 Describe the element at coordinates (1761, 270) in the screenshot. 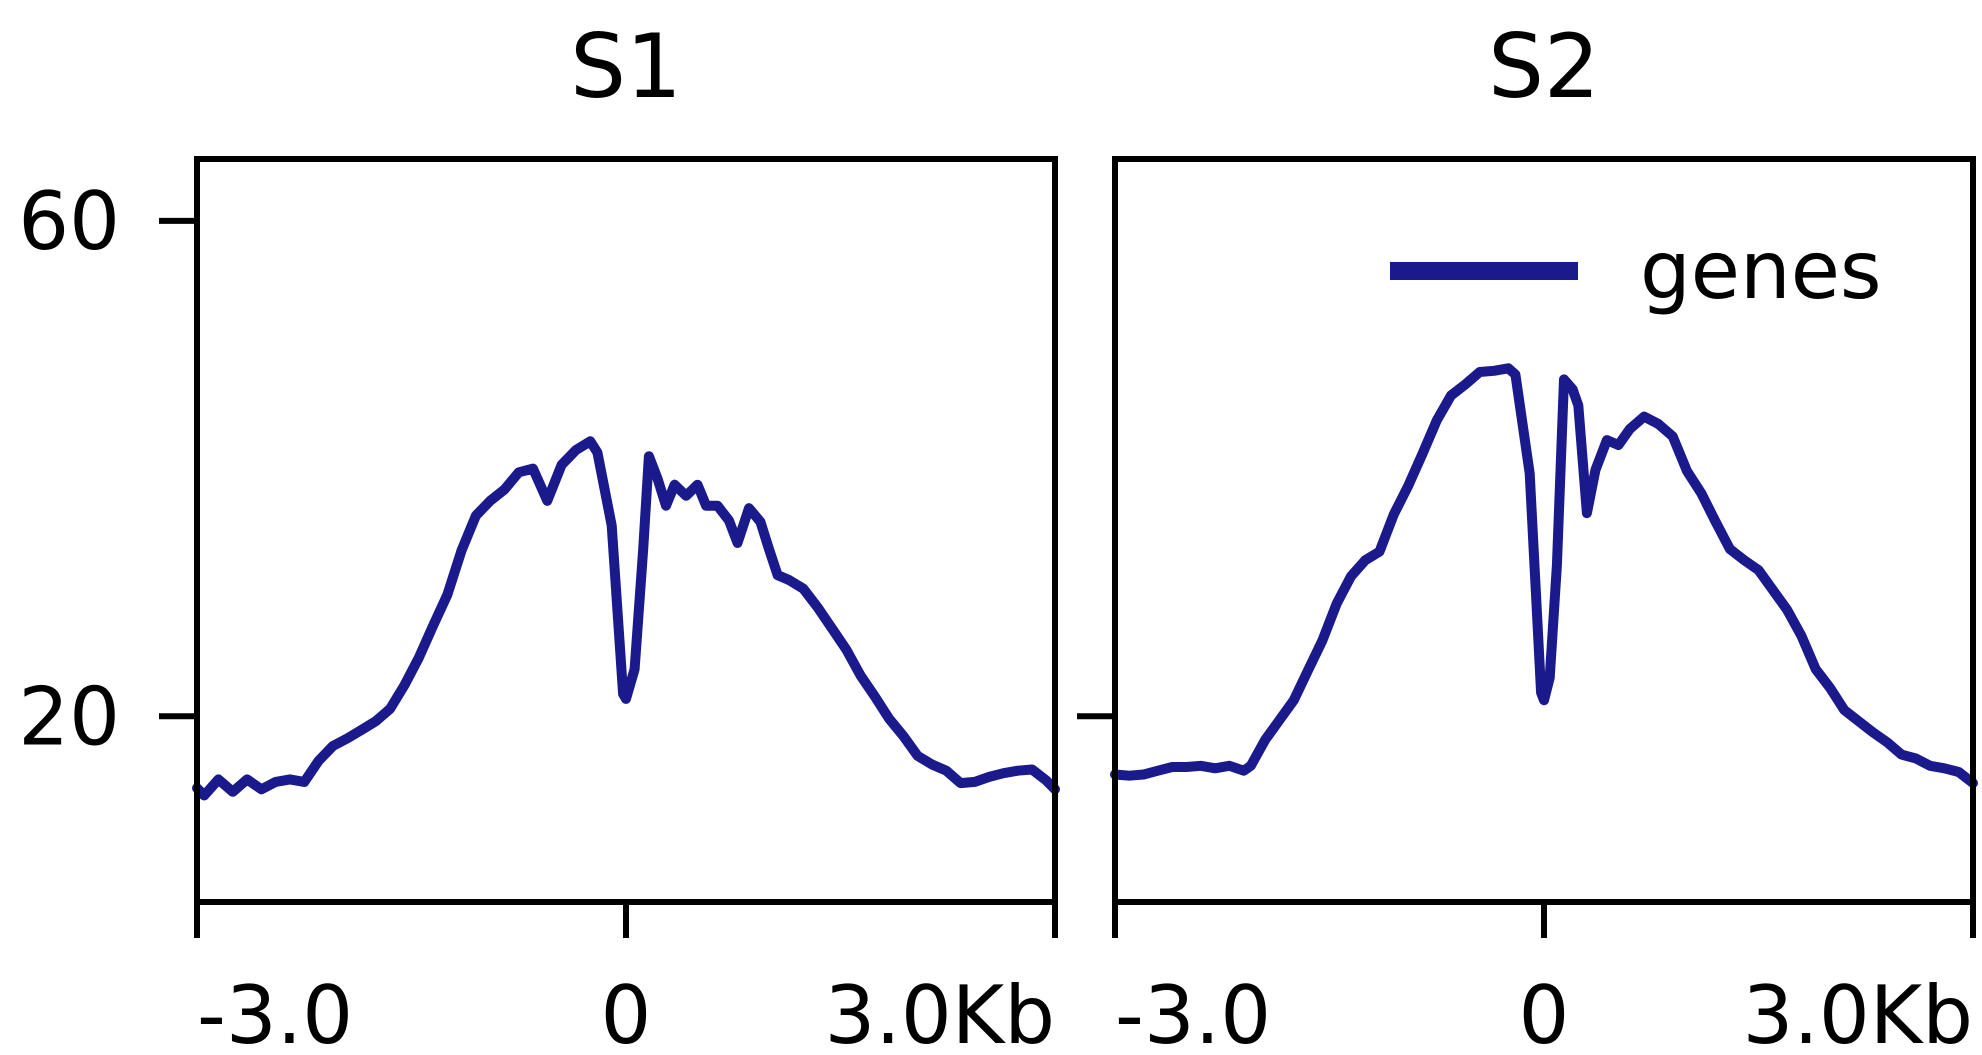

I see `legend-label: genes` at that location.